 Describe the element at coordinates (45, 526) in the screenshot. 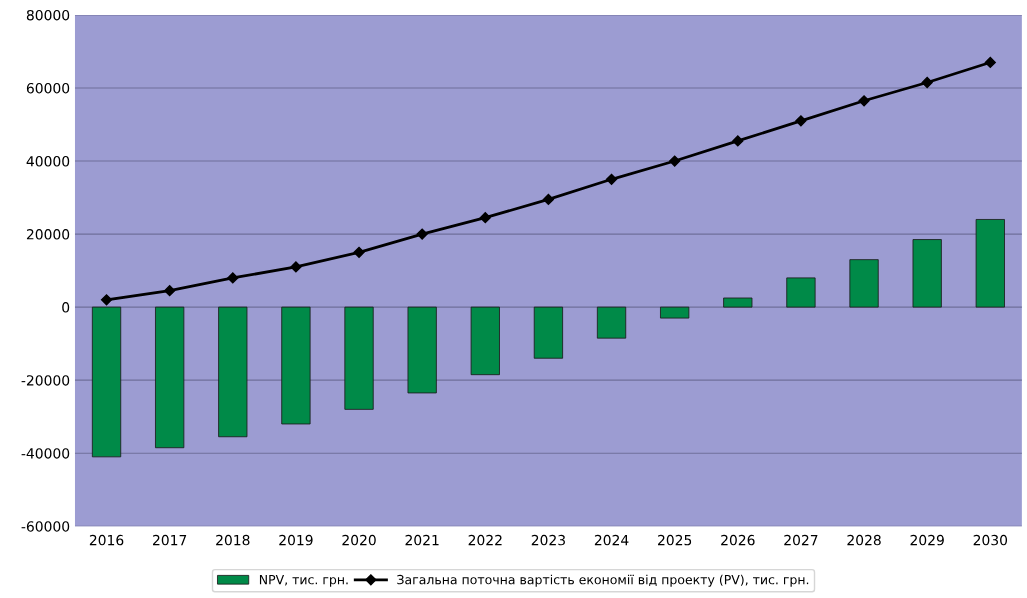

I see `y-tick-label: -60000` at that location.